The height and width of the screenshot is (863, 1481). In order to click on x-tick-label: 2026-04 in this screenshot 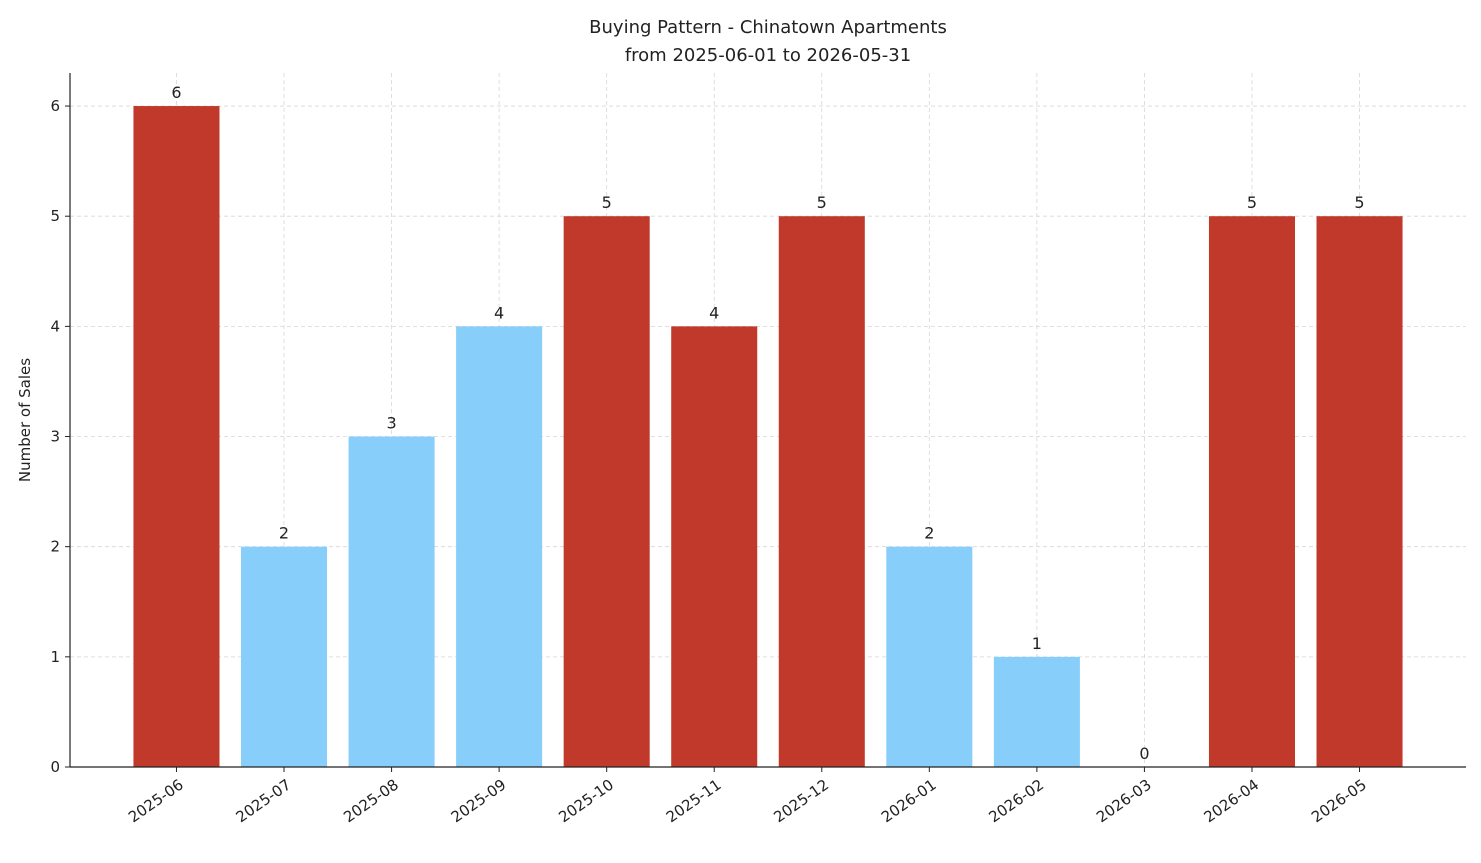, I will do `click(1232, 801)`.